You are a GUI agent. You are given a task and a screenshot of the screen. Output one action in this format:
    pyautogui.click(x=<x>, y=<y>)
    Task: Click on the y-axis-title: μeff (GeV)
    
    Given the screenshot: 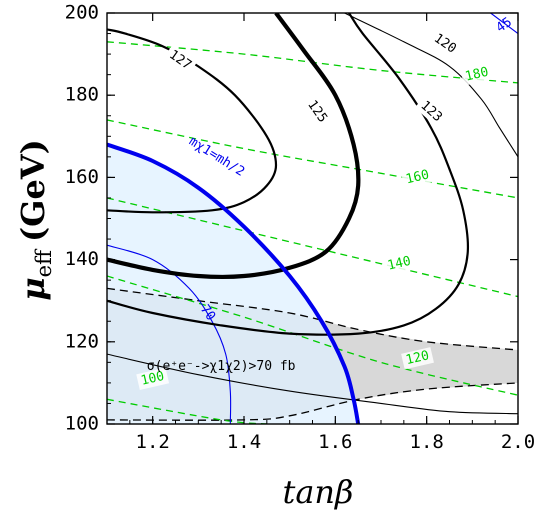 What is the action you would take?
    pyautogui.click(x=35, y=220)
    